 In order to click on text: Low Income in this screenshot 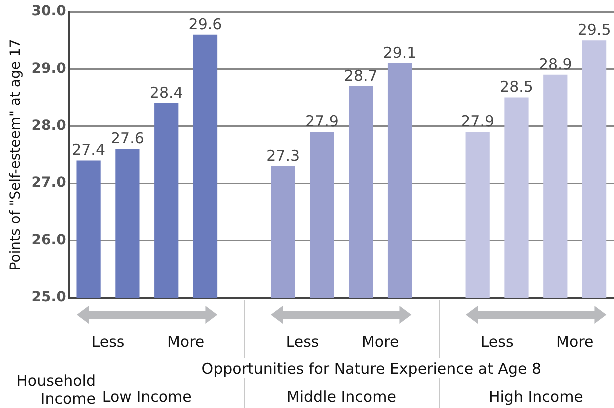, I will do `click(147, 397)`.